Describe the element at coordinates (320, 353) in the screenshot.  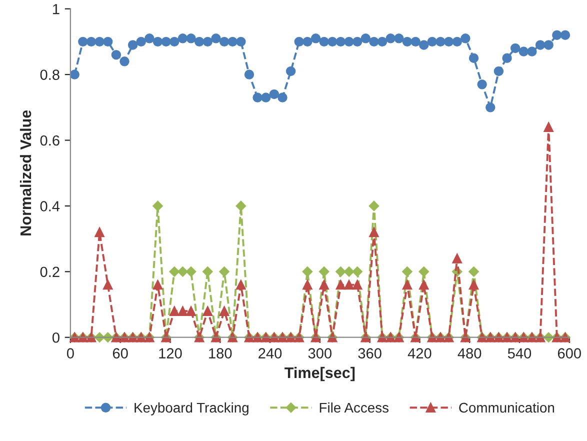
I see `x-tick-label: 300` at that location.